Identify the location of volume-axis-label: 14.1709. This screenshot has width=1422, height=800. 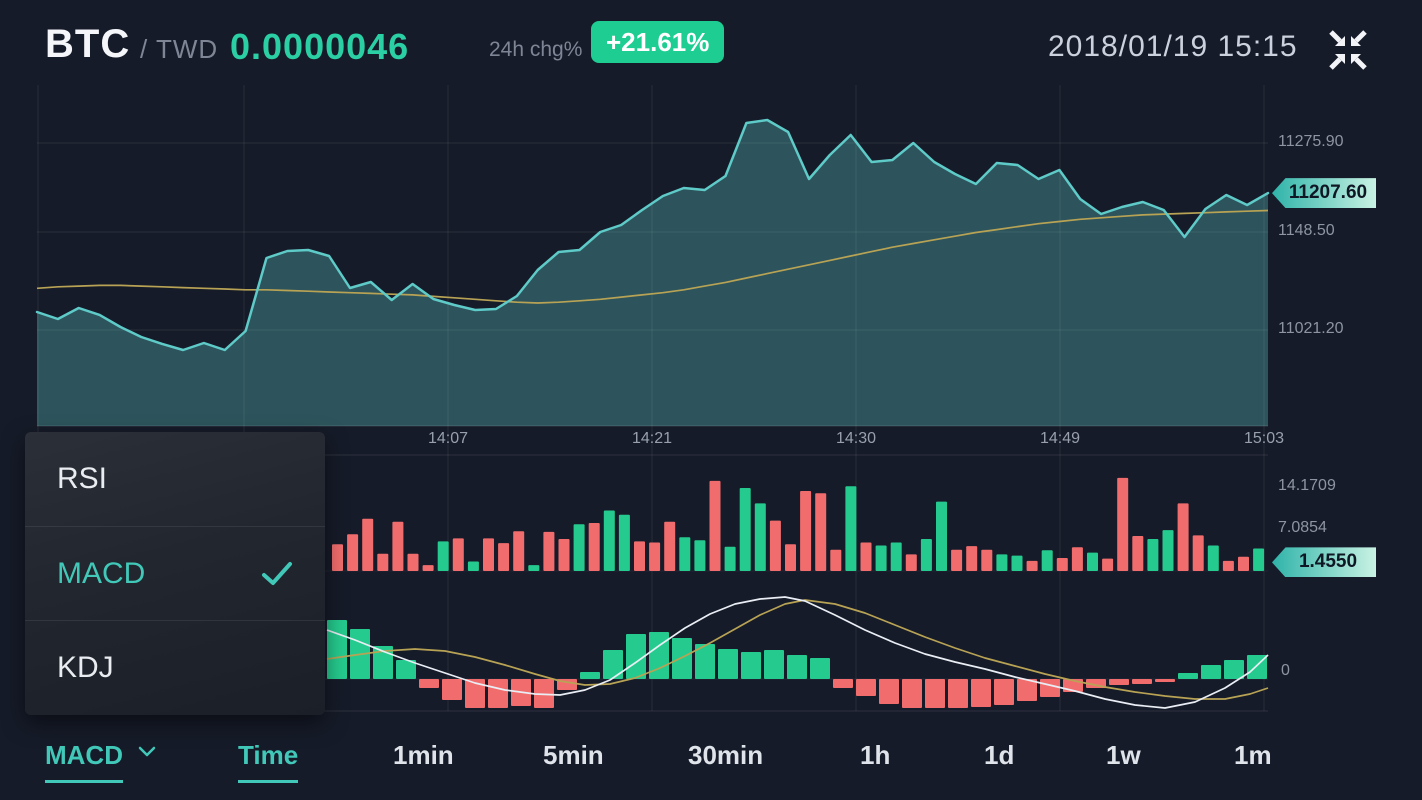
(1307, 485).